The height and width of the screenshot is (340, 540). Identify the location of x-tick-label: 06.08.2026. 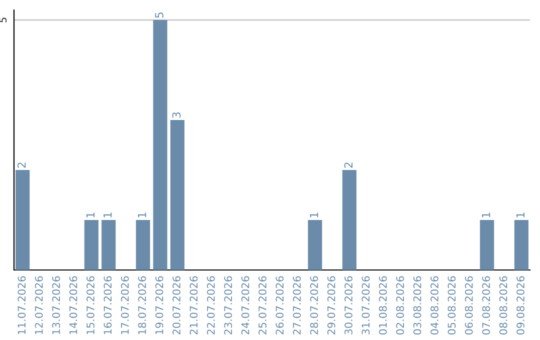
(468, 305).